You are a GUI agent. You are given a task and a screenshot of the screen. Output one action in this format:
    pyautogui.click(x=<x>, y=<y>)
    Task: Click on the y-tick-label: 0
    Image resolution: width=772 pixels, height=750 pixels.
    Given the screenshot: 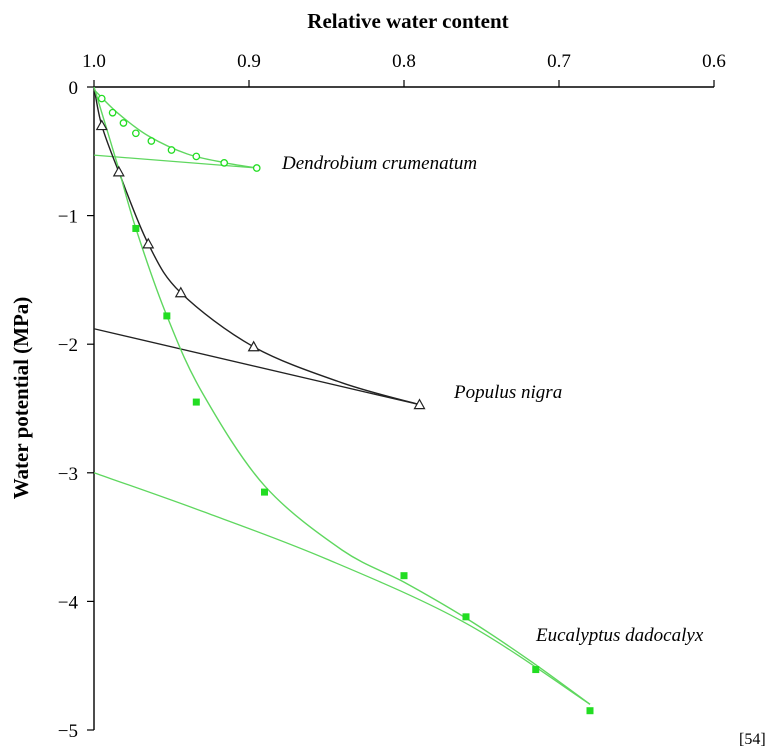 What is the action you would take?
    pyautogui.click(x=74, y=88)
    